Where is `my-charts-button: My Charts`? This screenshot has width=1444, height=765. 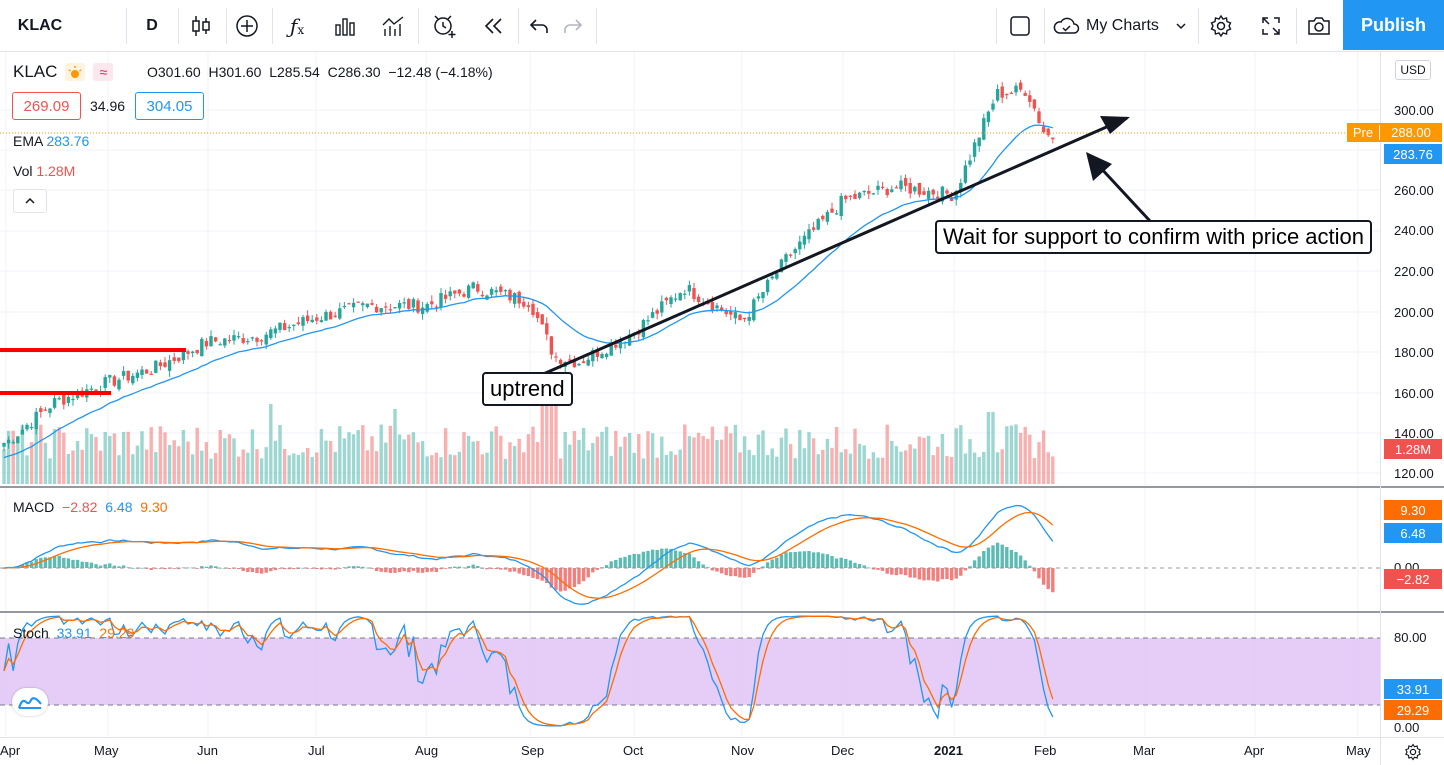
my-charts-button: My Charts is located at coordinates (1123, 26).